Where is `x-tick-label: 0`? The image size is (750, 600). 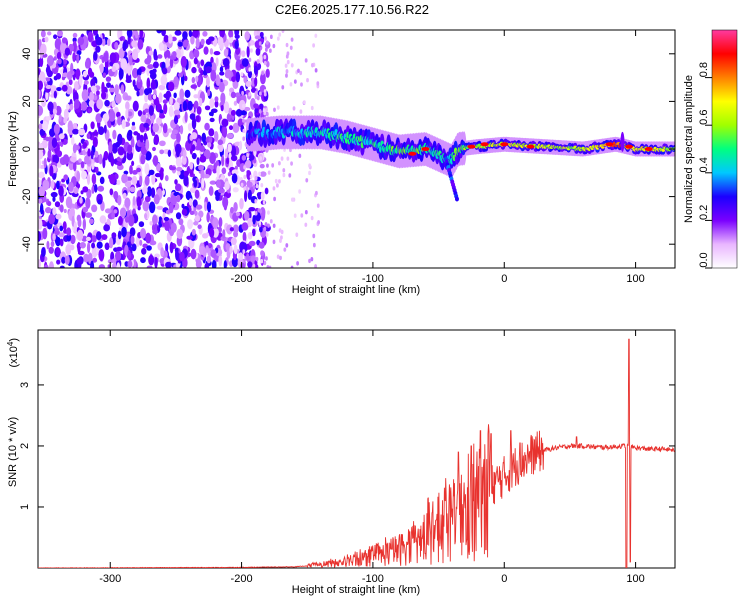
x-tick-label: 0 is located at coordinates (504, 579).